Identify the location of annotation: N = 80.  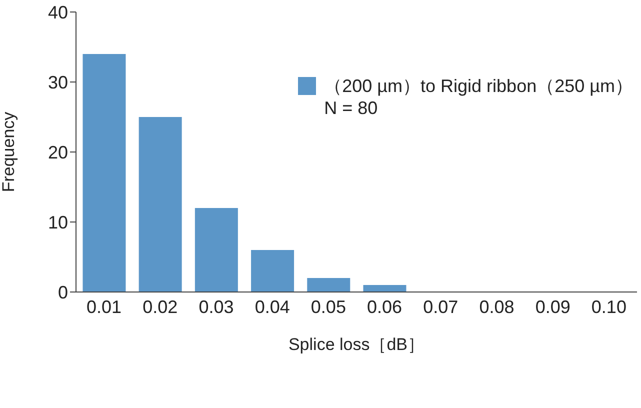
(351, 108).